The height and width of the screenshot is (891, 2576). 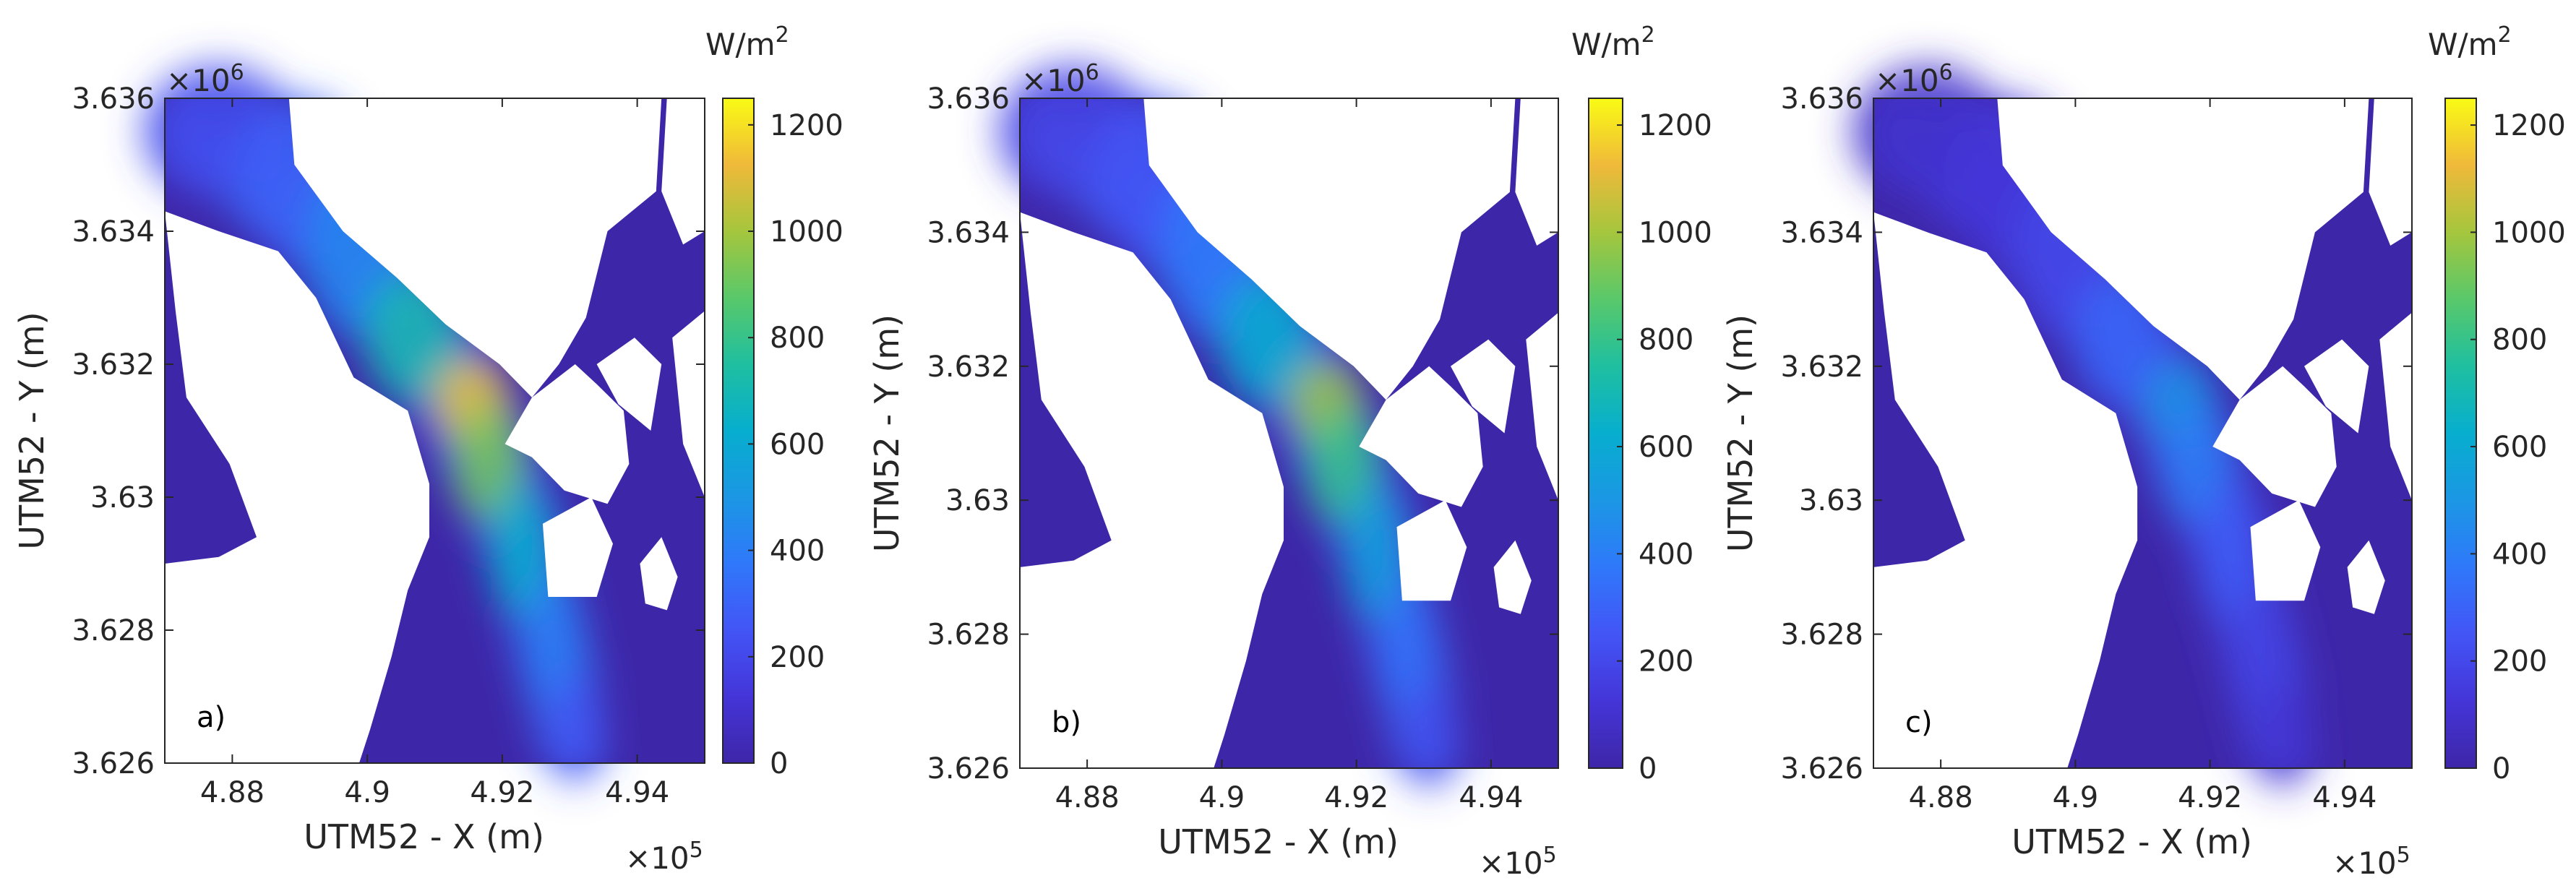 What do you see at coordinates (212, 717) in the screenshot?
I see `panel-label: a)` at bounding box center [212, 717].